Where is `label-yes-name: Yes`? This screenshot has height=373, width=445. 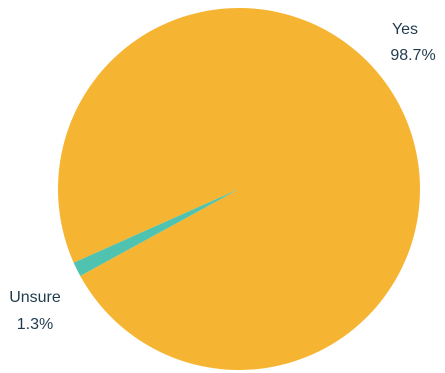
label-yes-name: Yes is located at coordinates (405, 29).